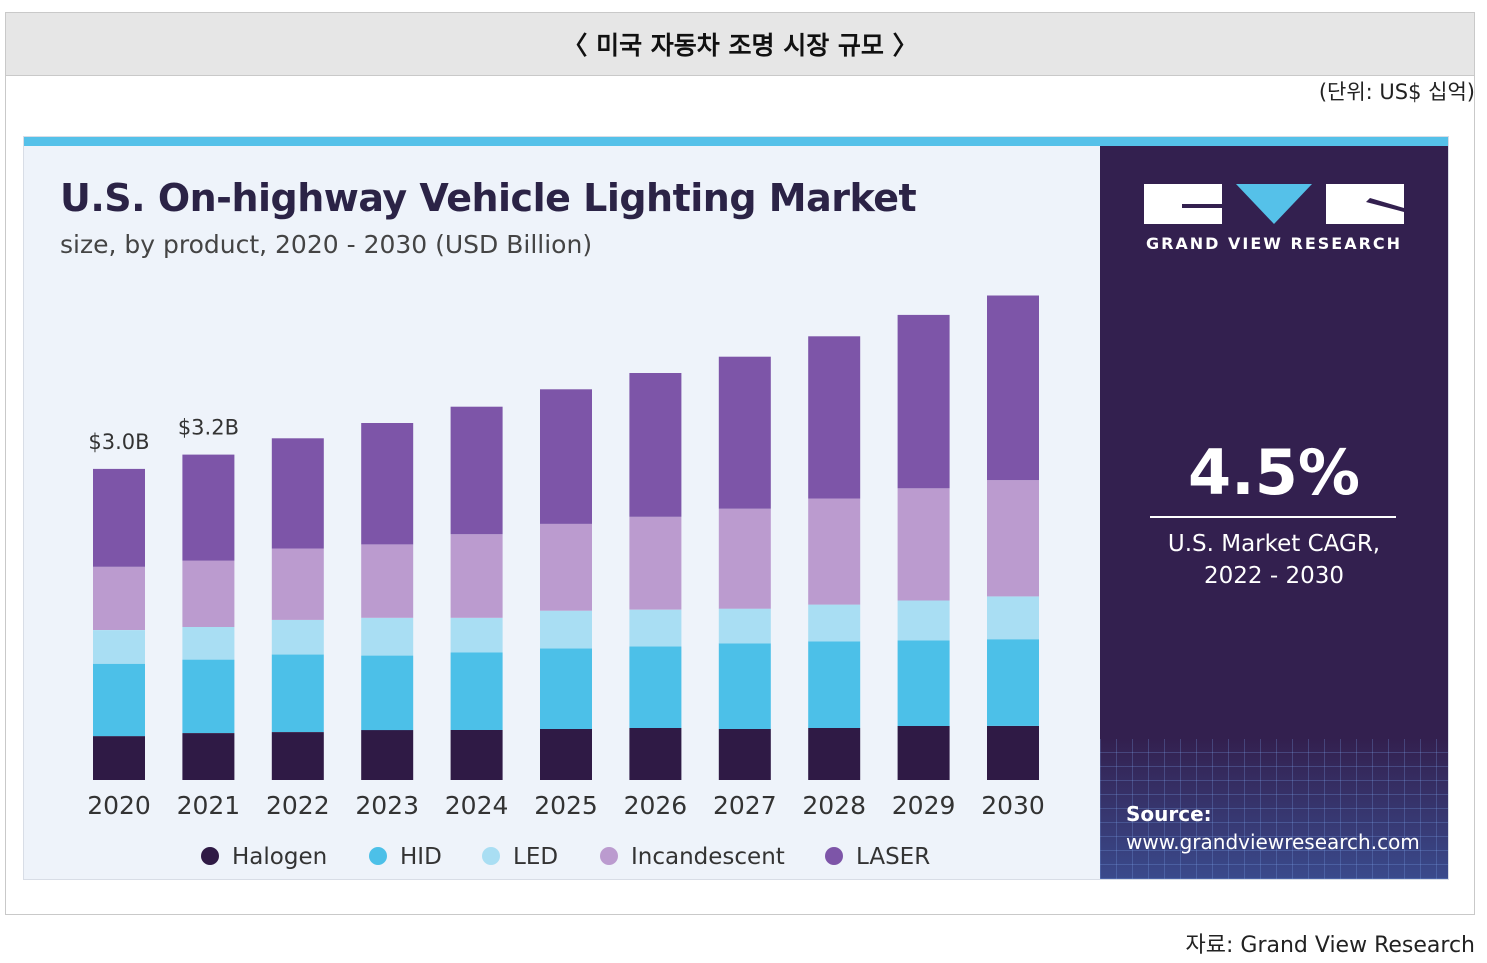  Describe the element at coordinates (535, 857) in the screenshot. I see `legend-label: LED` at that location.